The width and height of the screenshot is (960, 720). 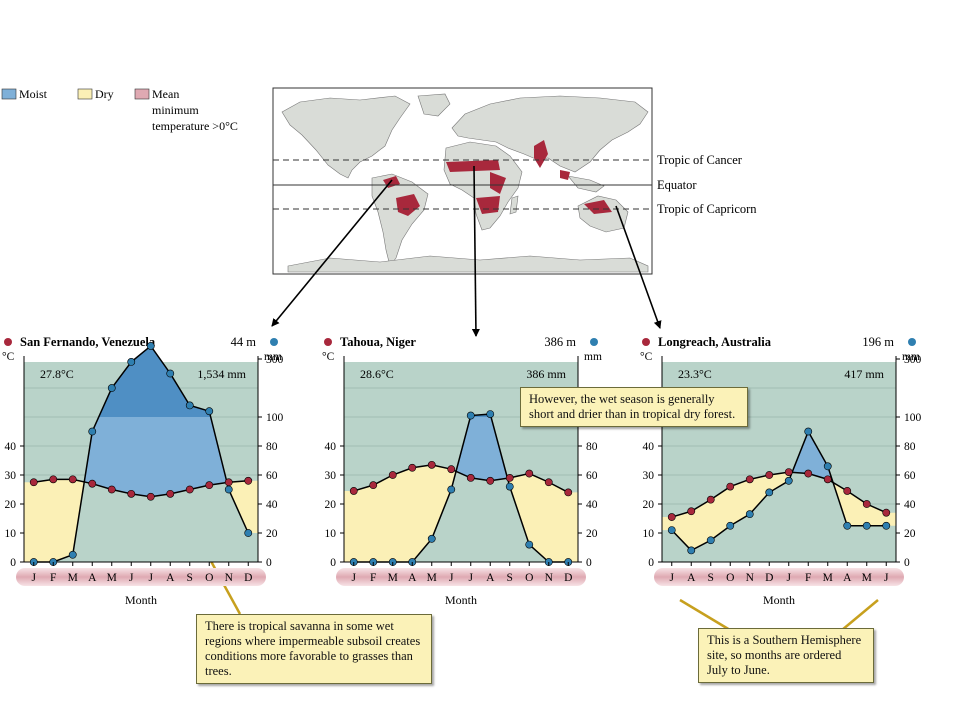 I want to click on arrow-to-tahoua, so click(x=475, y=251).